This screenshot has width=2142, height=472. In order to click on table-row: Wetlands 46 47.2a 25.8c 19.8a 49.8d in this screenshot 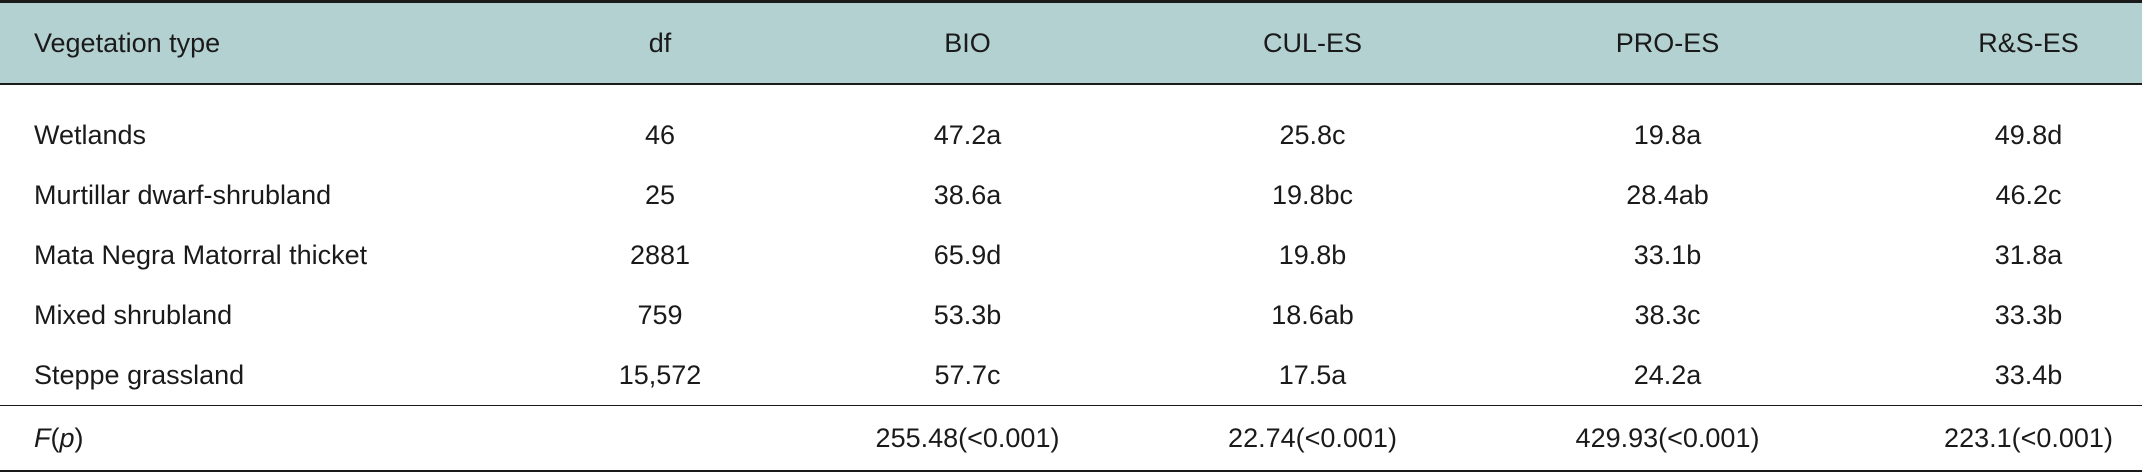, I will do `click(1071, 135)`.